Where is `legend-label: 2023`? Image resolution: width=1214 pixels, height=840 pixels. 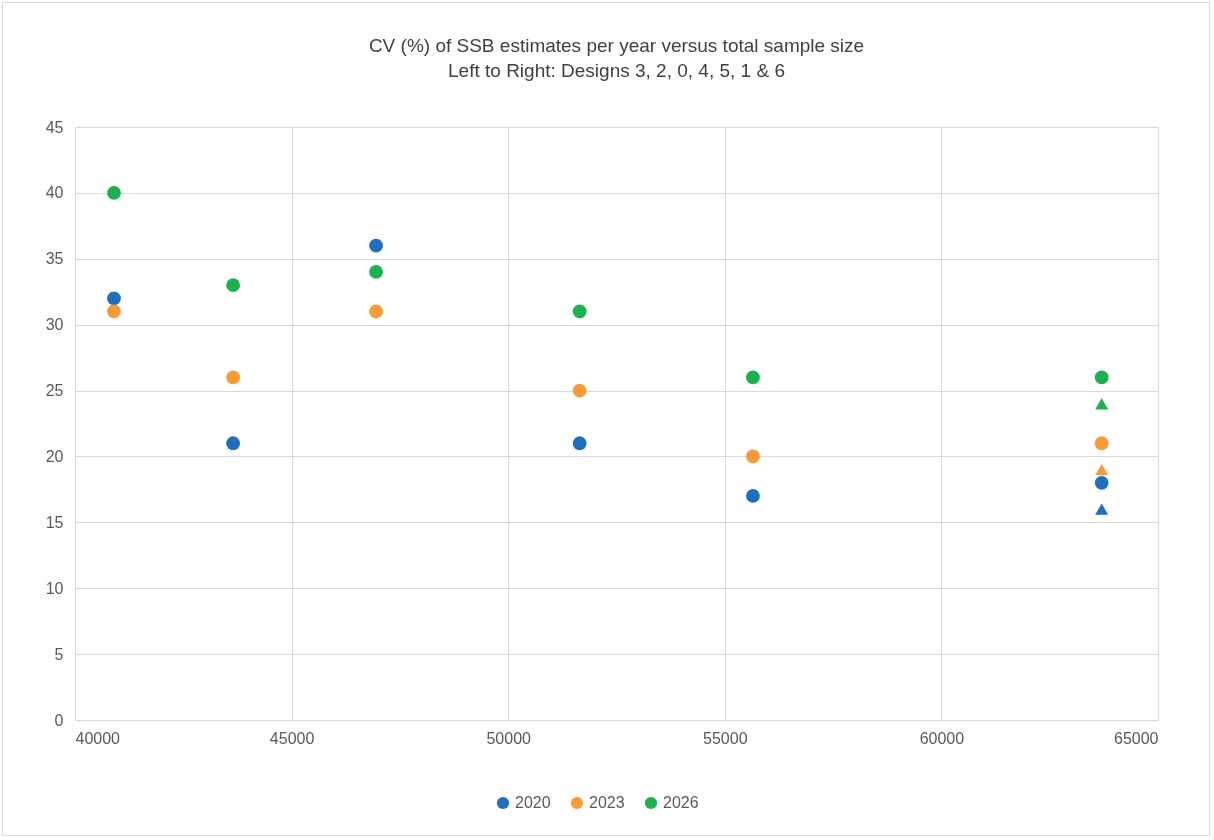 legend-label: 2023 is located at coordinates (607, 802).